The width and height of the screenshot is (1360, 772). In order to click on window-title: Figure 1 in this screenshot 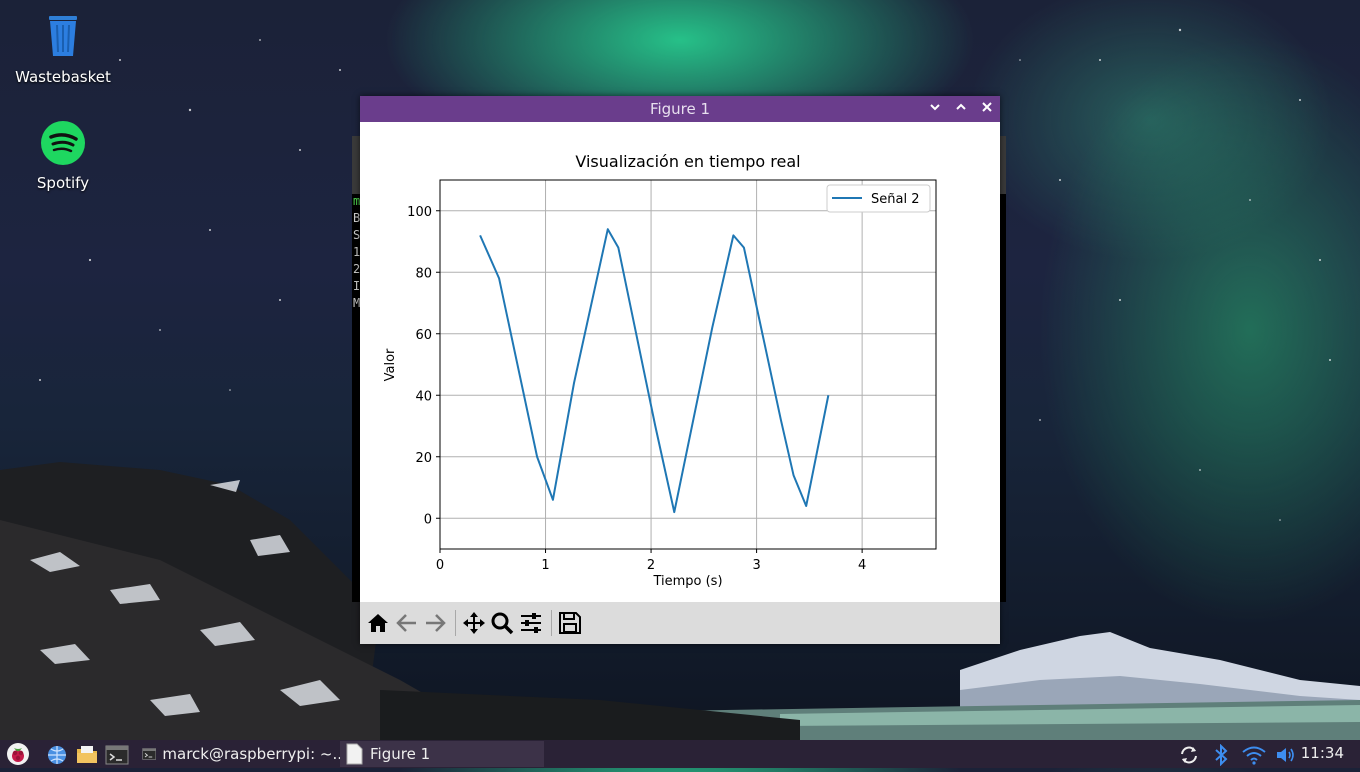, I will do `click(680, 109)`.